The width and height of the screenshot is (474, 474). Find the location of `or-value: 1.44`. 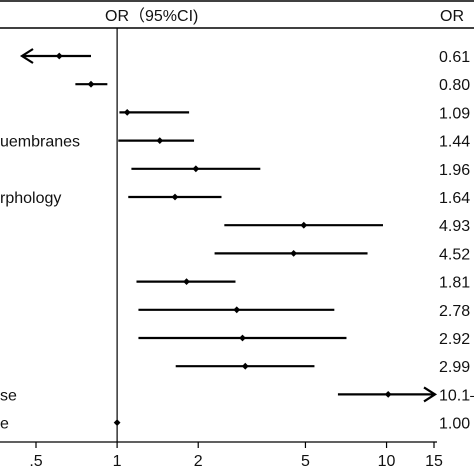

or-value: 1.44 is located at coordinates (454, 142).